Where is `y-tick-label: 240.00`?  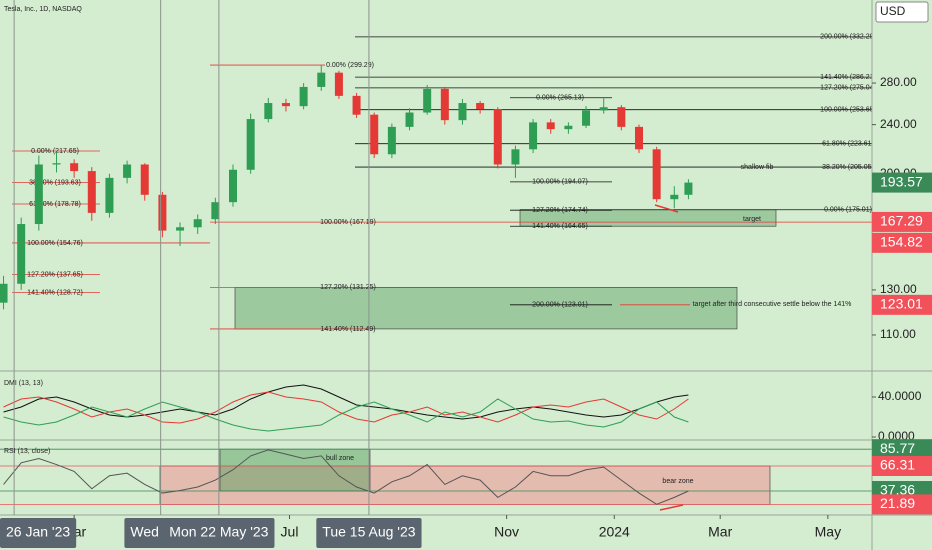 y-tick-label: 240.00 is located at coordinates (898, 124).